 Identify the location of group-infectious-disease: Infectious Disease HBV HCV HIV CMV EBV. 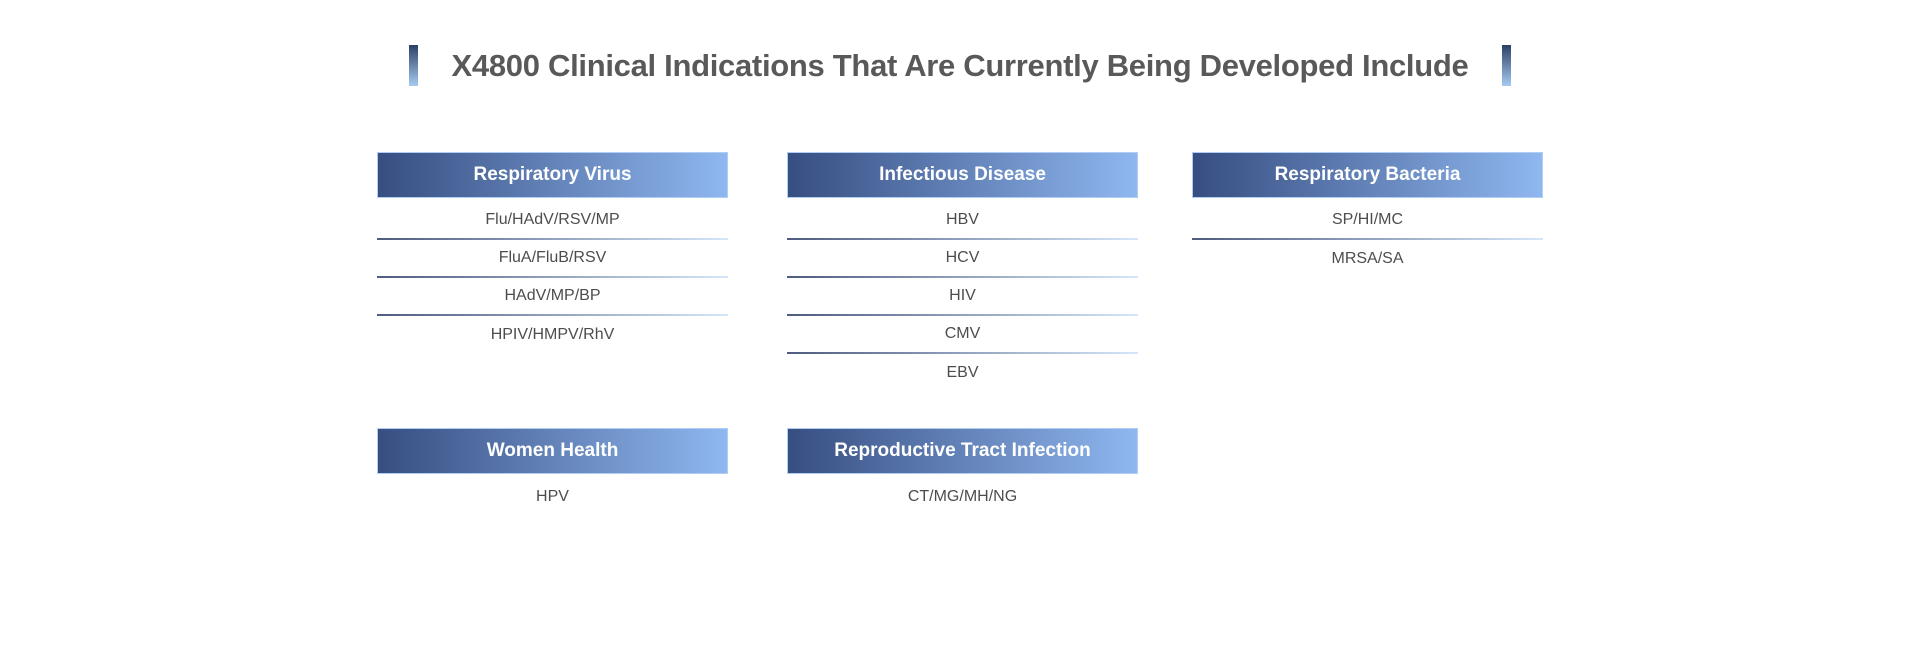
(962, 272).